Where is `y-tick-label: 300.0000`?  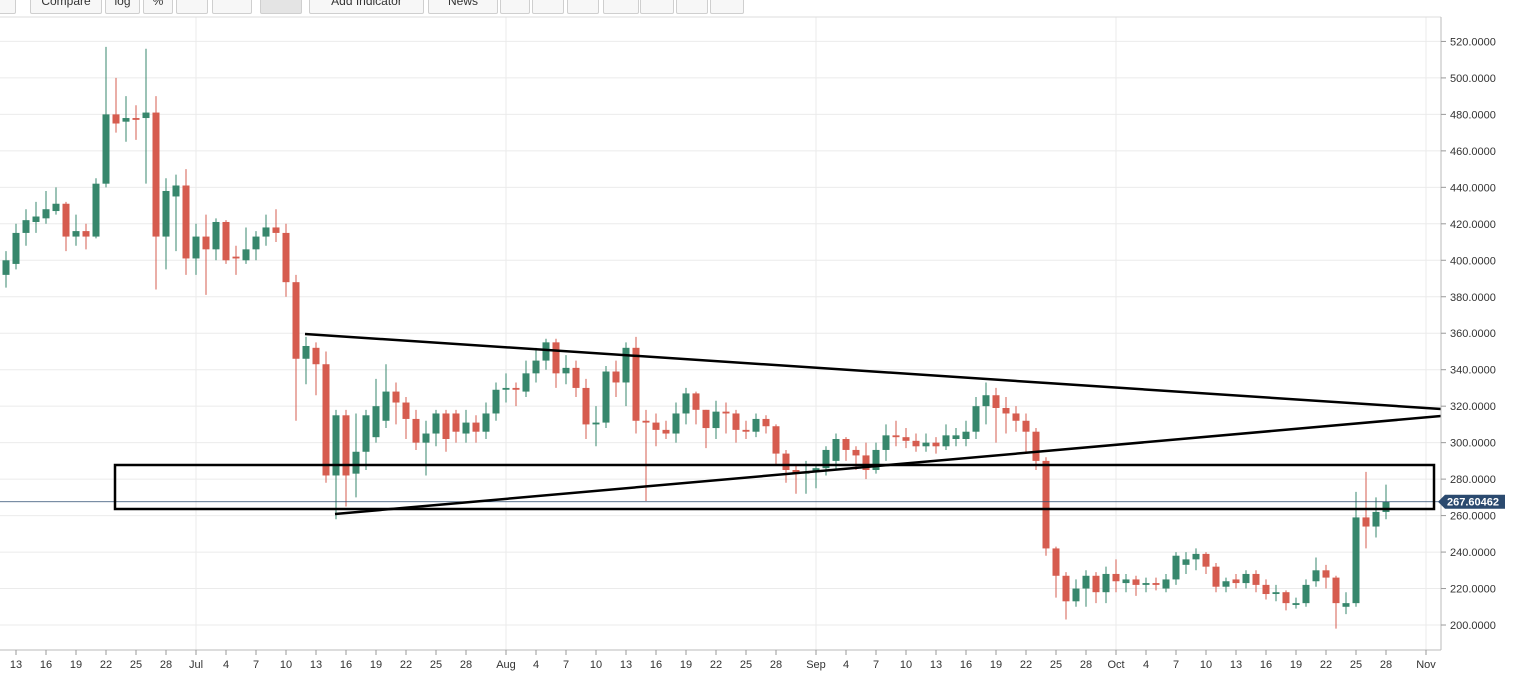
y-tick-label: 300.0000 is located at coordinates (1473, 444).